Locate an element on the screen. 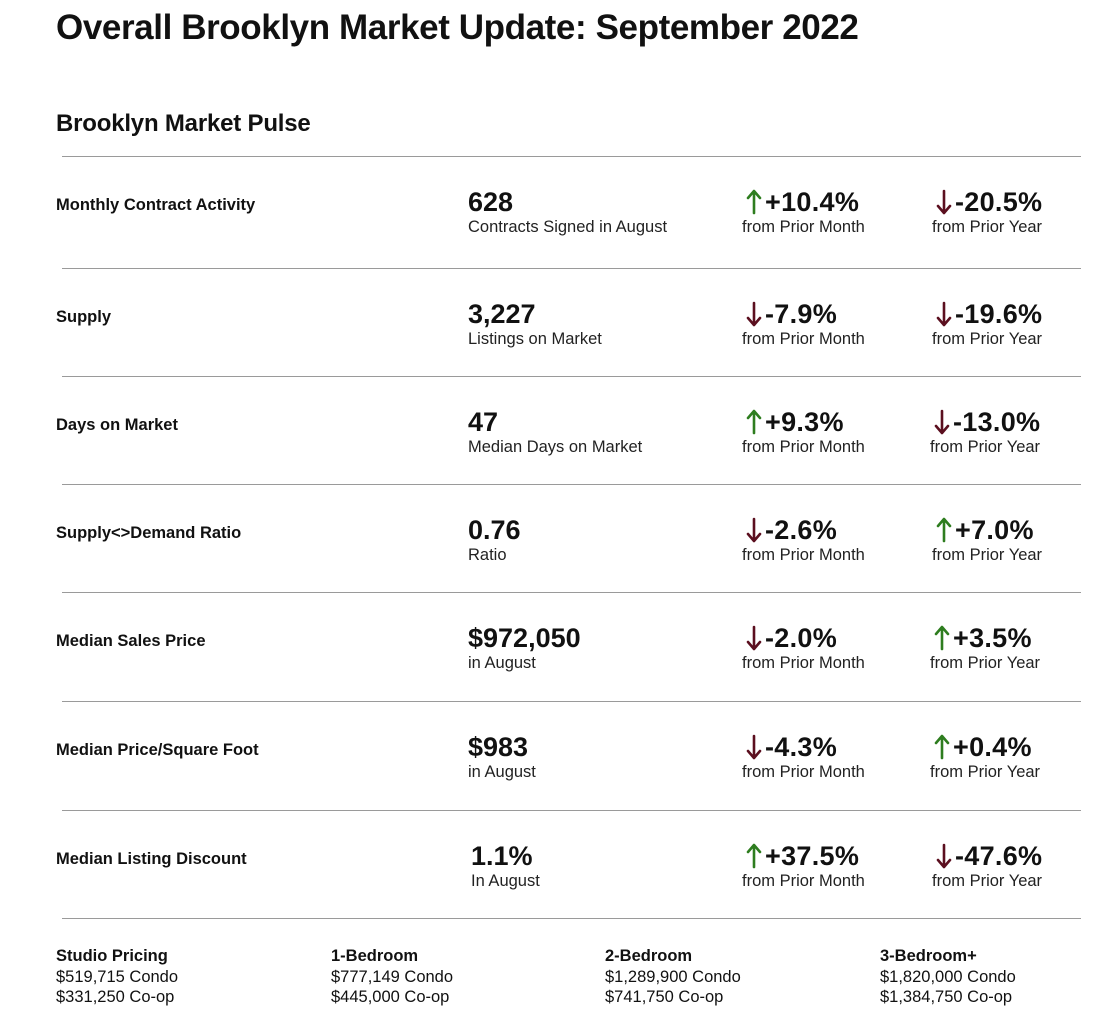 The height and width of the screenshot is (1016, 1100). year-change: +3.5% from Prior Year is located at coordinates (985, 648).